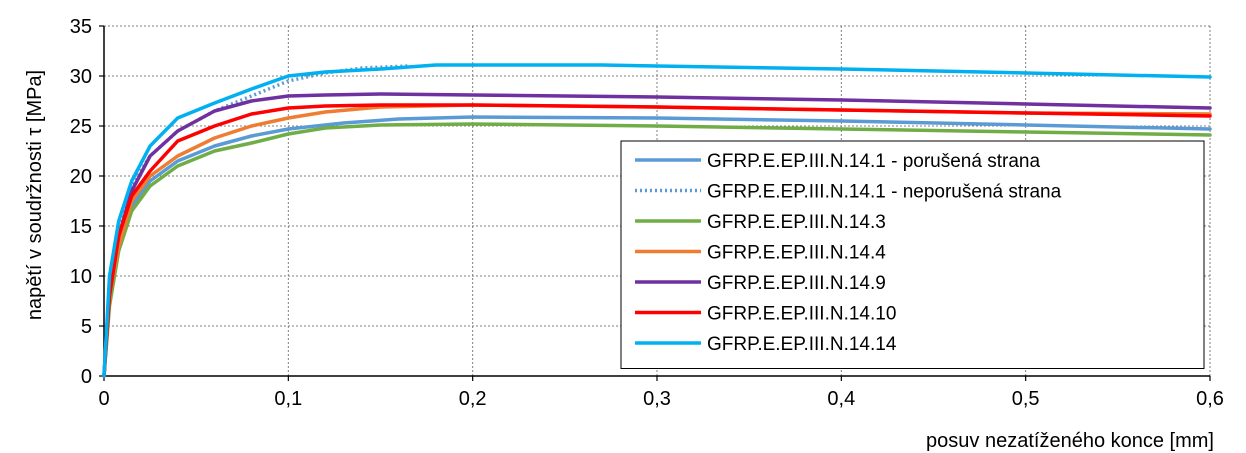  What do you see at coordinates (884, 192) in the screenshot?
I see `legend-label: GFRP.E.EP.III.N.14.1 - neporušená strana` at bounding box center [884, 192].